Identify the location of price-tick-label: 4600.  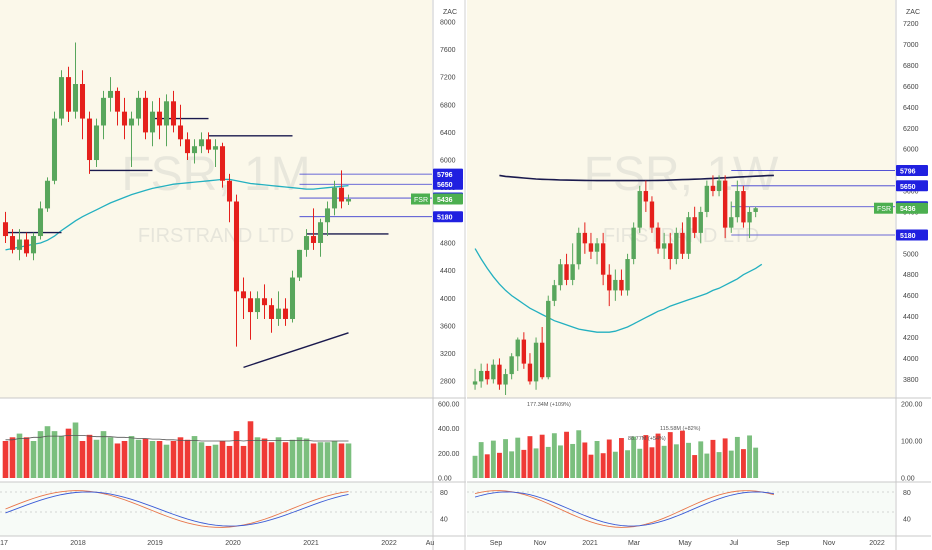
(911, 296).